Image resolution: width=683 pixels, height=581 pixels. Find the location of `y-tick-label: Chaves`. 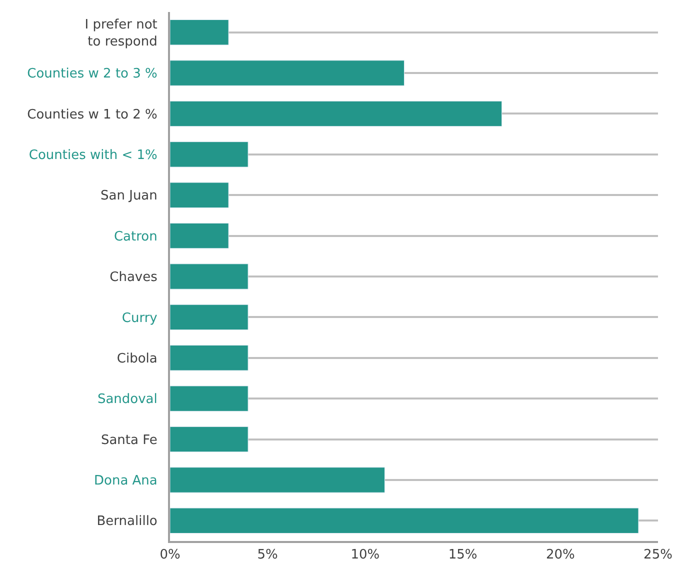

y-tick-label: Chaves is located at coordinates (134, 278).